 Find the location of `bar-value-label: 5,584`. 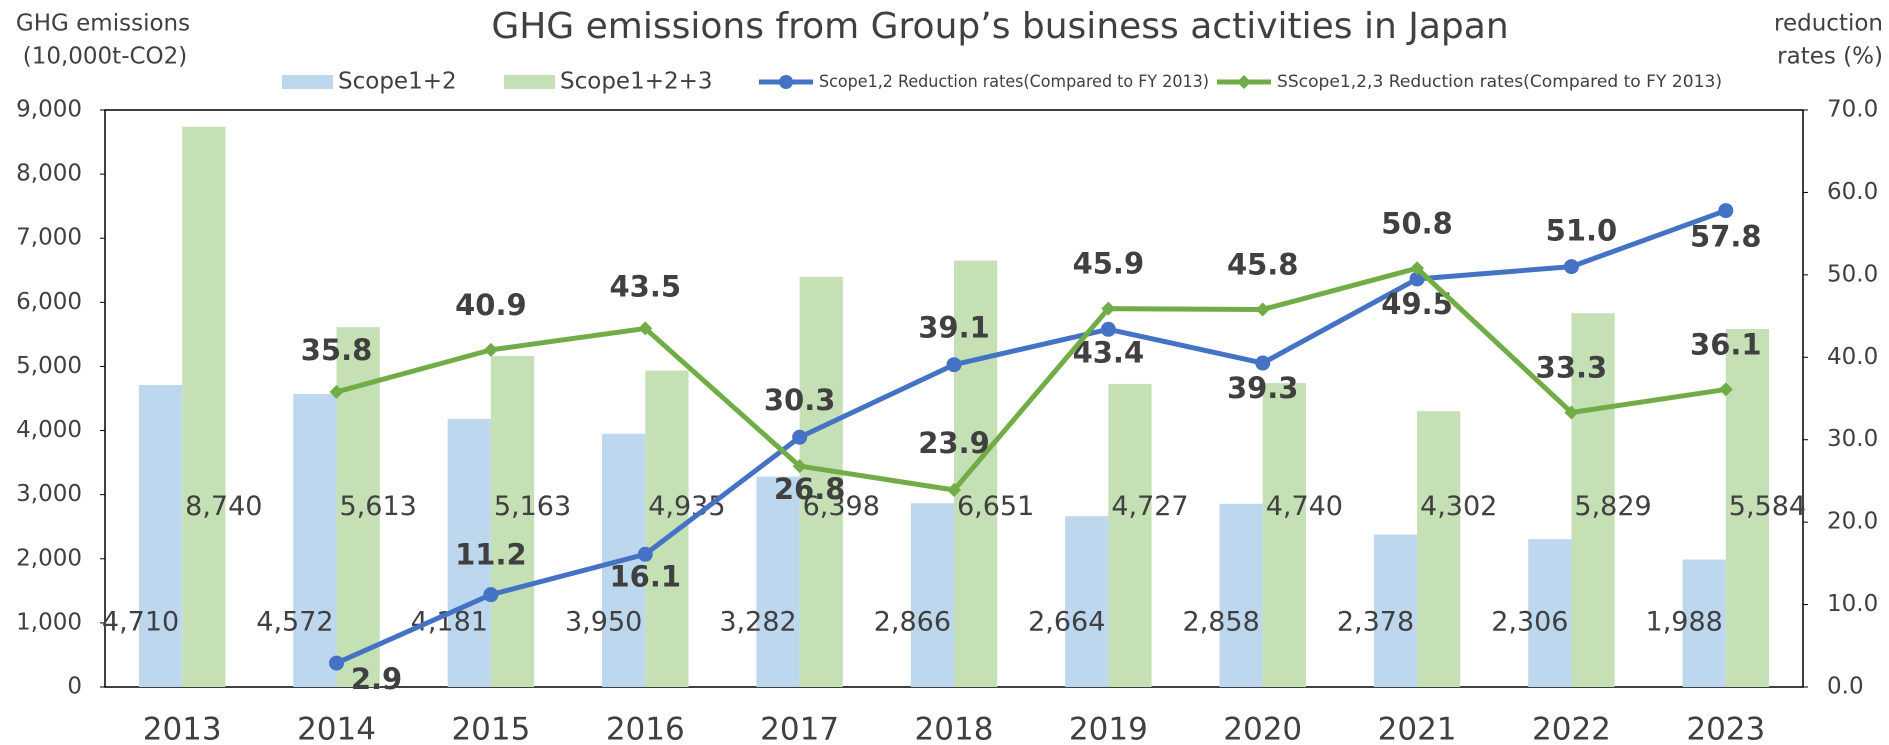

bar-value-label: 5,584 is located at coordinates (1767, 506).